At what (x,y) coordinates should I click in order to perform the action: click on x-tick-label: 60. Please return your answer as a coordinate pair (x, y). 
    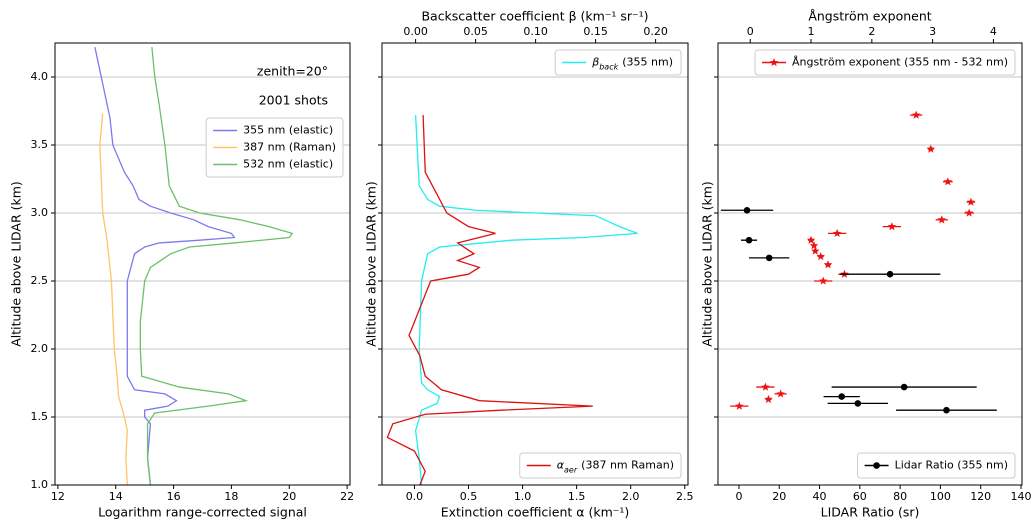
    Looking at the image, I should click on (860, 496).